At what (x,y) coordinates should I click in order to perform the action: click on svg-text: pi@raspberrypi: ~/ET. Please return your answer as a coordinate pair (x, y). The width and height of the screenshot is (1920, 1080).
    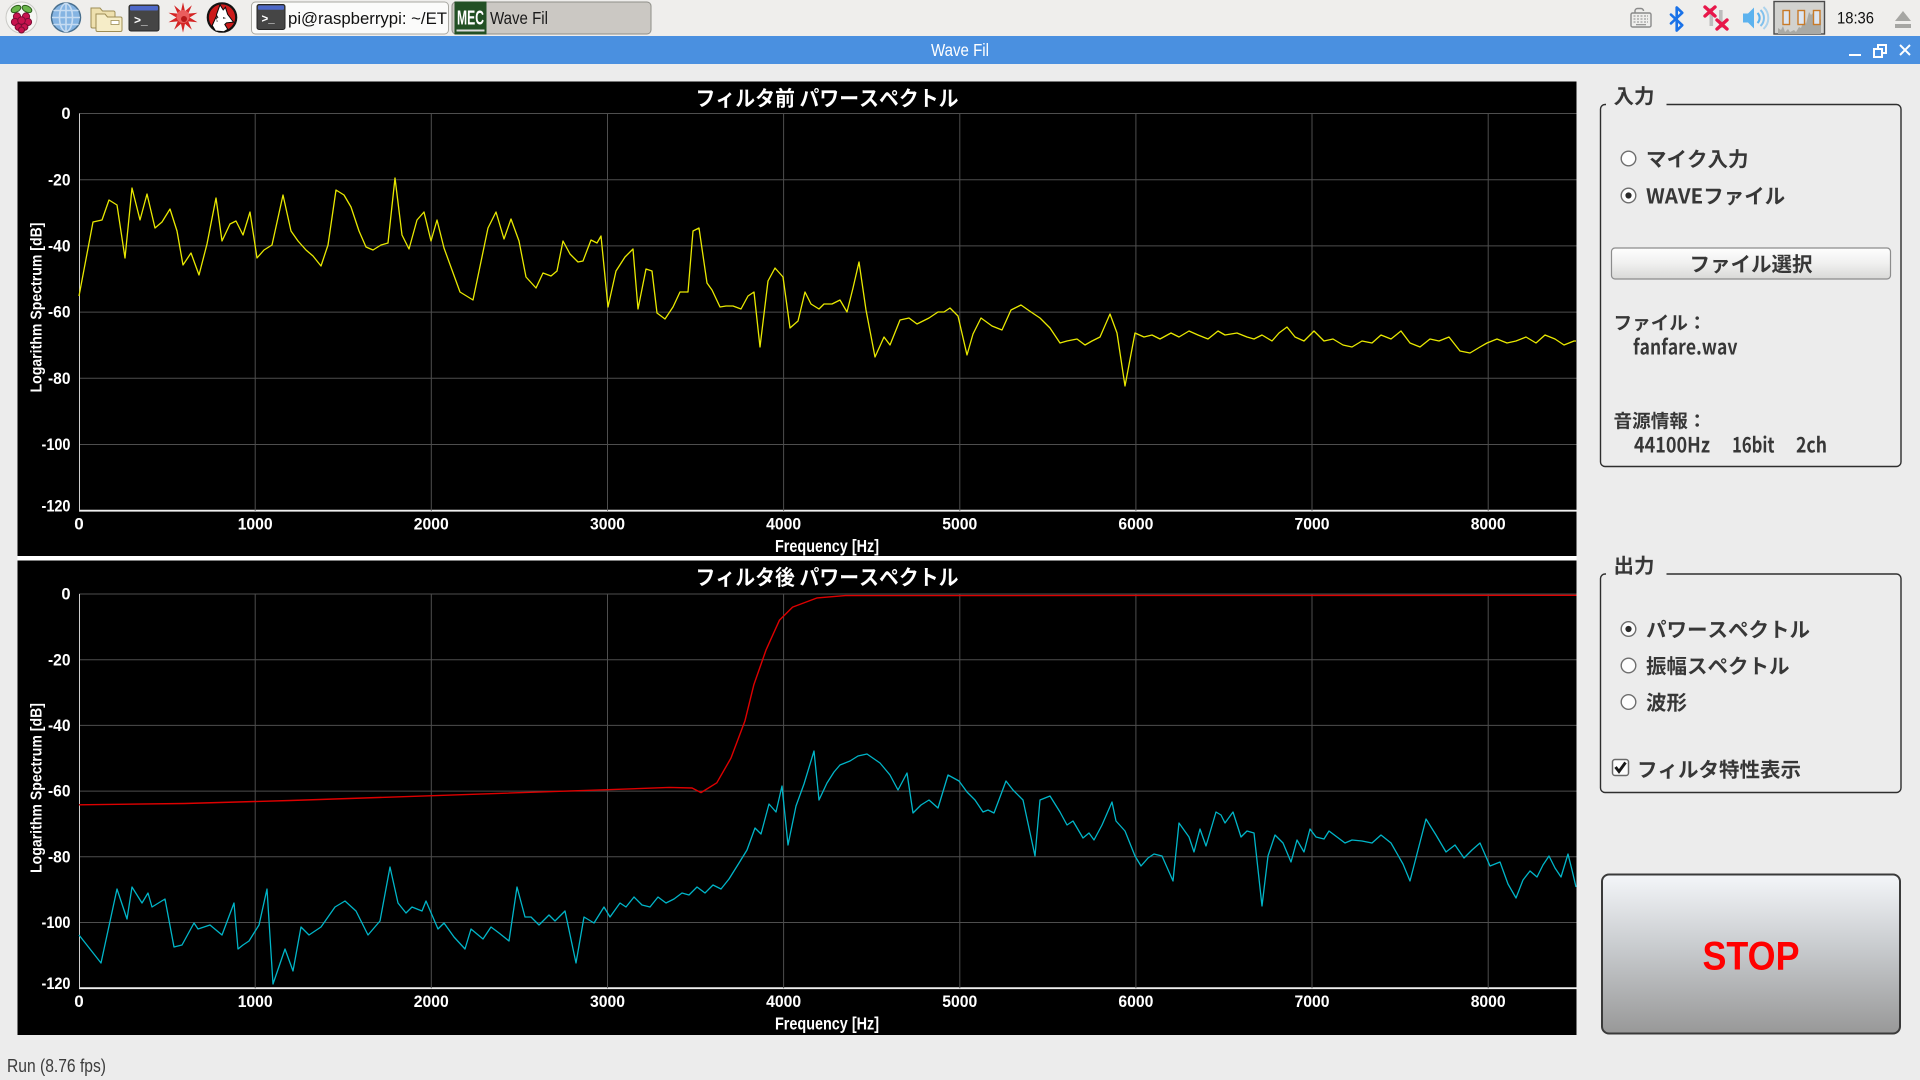
    Looking at the image, I should click on (367, 18).